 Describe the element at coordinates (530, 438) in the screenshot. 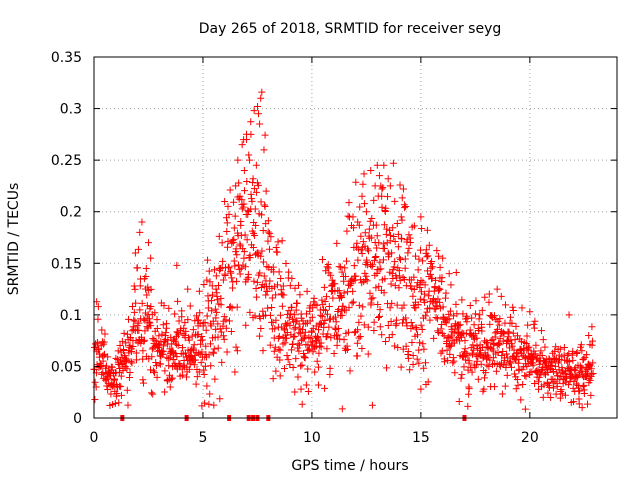

I see `x-tick-label: 20` at that location.